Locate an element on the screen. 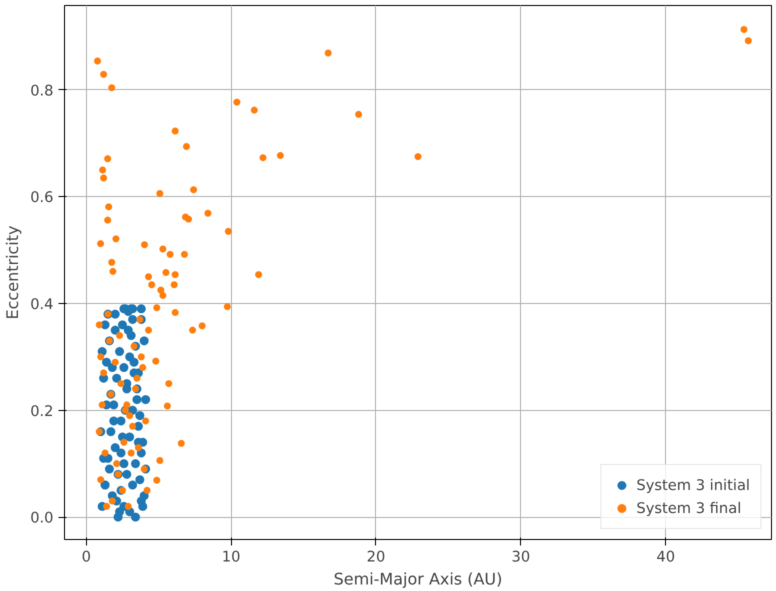 This screenshot has width=776, height=591. y-tick-label: 0.2 is located at coordinates (42, 411).